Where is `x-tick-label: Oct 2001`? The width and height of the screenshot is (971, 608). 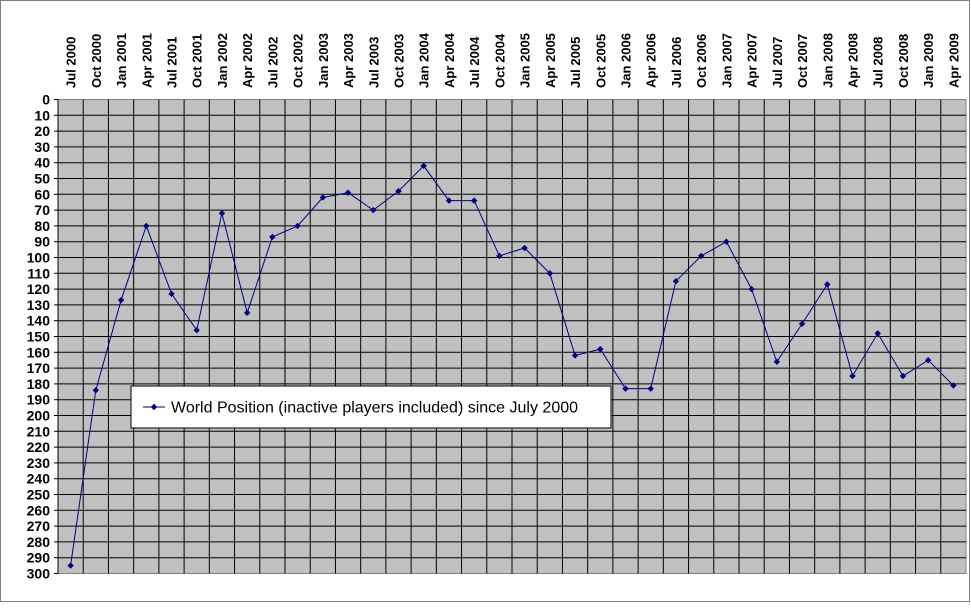 x-tick-label: Oct 2001 is located at coordinates (197, 61).